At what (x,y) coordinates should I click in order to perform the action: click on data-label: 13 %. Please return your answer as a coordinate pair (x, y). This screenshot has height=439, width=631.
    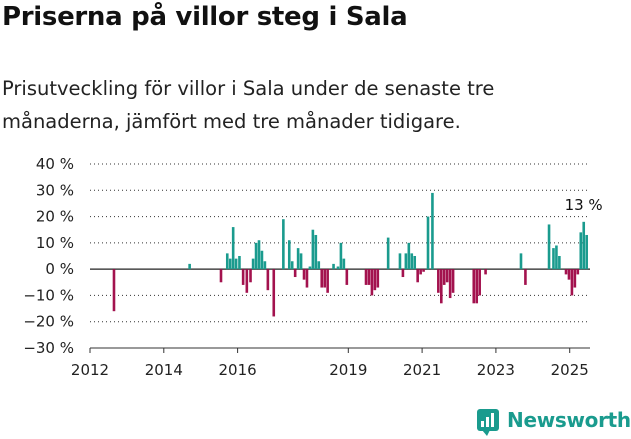
    Looking at the image, I should click on (584, 205).